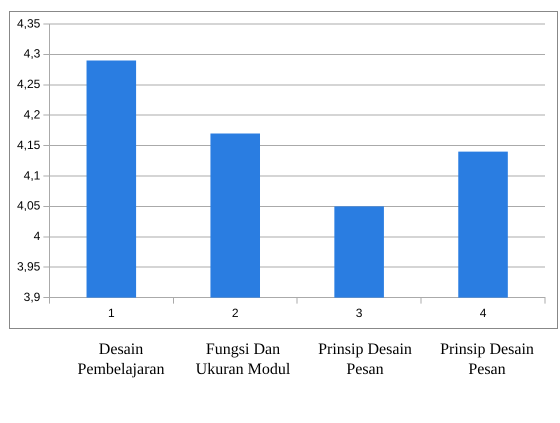  I want to click on y-tick-label: 3,9, so click(32, 297).